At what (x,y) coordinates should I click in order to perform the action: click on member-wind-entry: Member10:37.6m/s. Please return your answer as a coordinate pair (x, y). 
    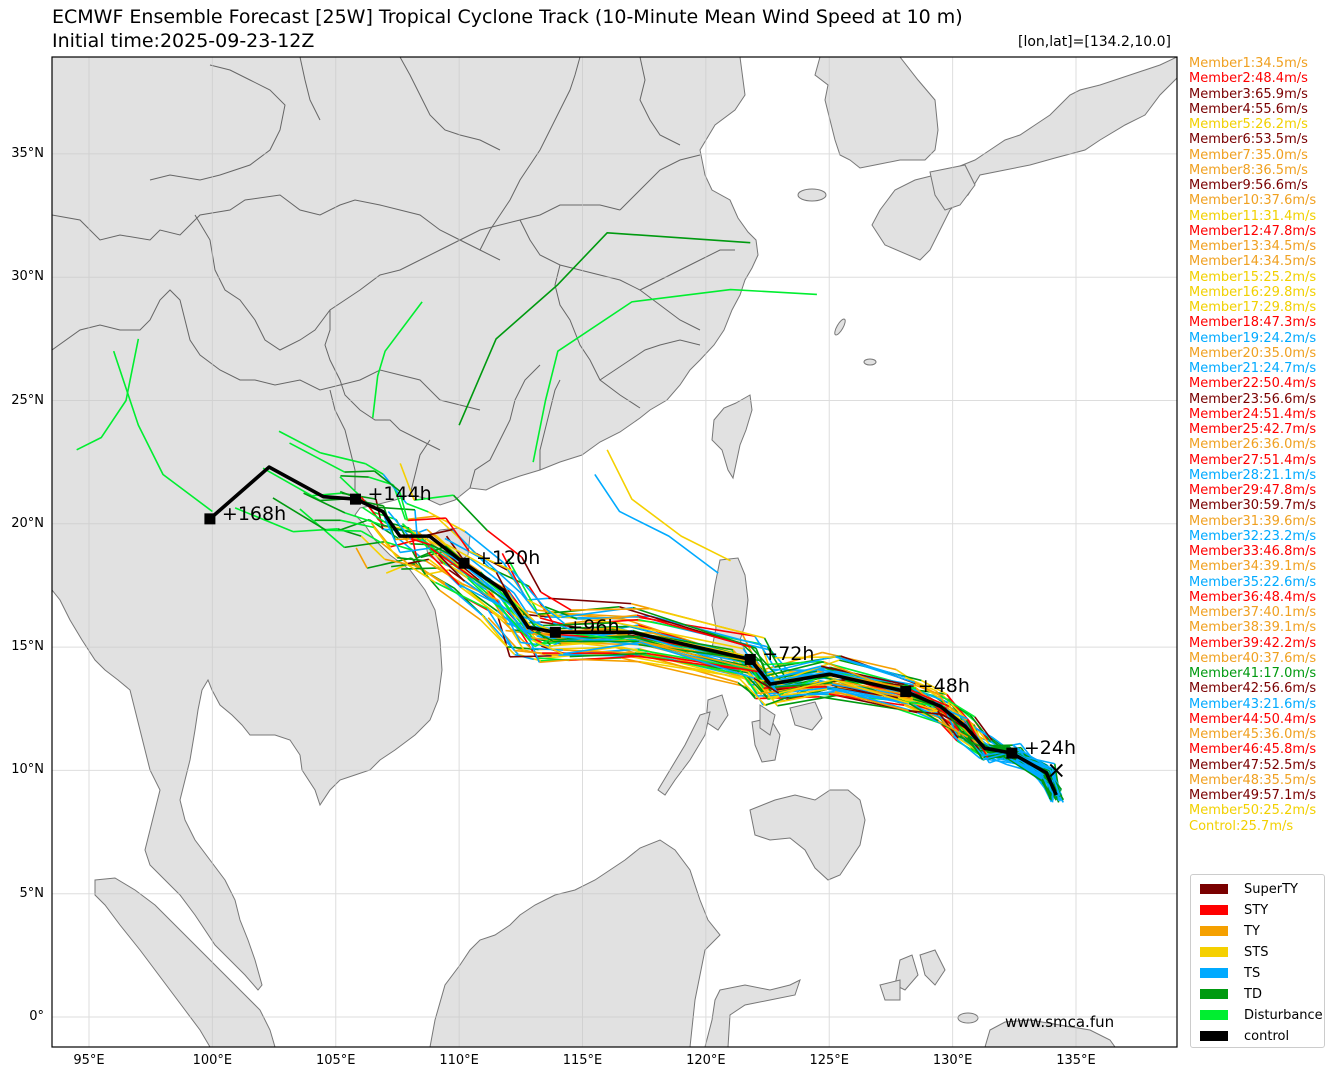
    Looking at the image, I should click on (1253, 201).